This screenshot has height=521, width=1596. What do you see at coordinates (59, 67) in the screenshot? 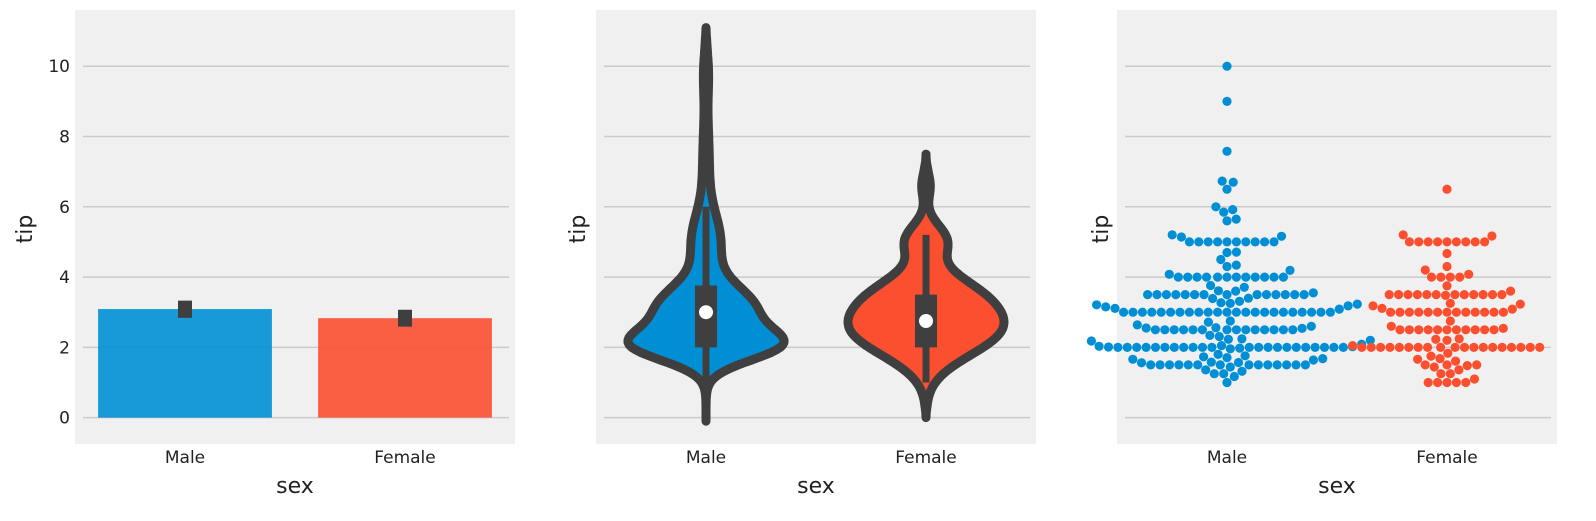
I see `y-tick-label: 10` at bounding box center [59, 67].